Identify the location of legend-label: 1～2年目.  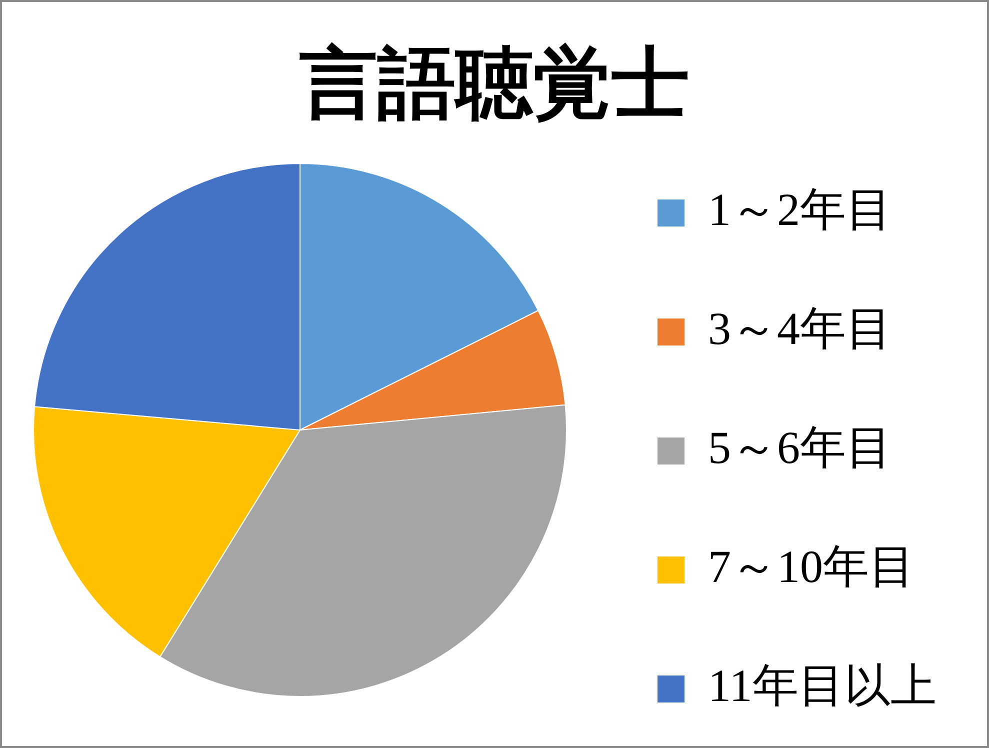
(800, 210).